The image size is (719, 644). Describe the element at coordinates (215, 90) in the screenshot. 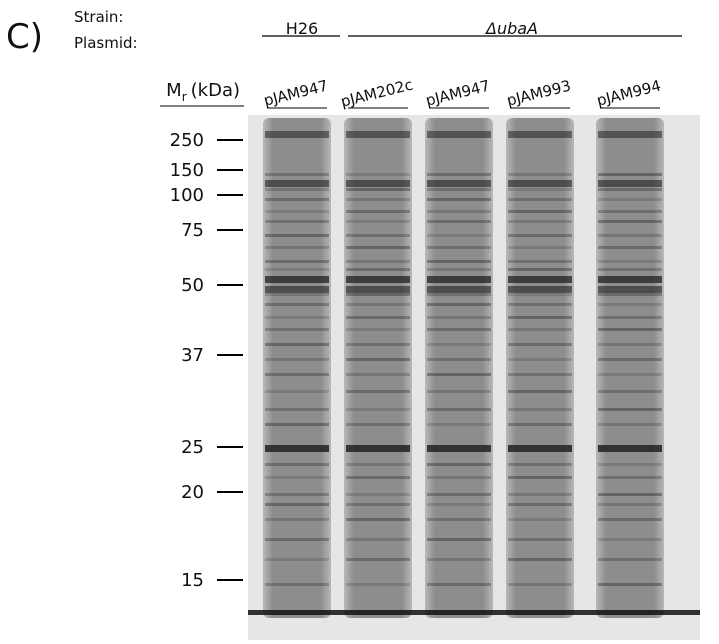

I see `unit: (kDa)` at that location.